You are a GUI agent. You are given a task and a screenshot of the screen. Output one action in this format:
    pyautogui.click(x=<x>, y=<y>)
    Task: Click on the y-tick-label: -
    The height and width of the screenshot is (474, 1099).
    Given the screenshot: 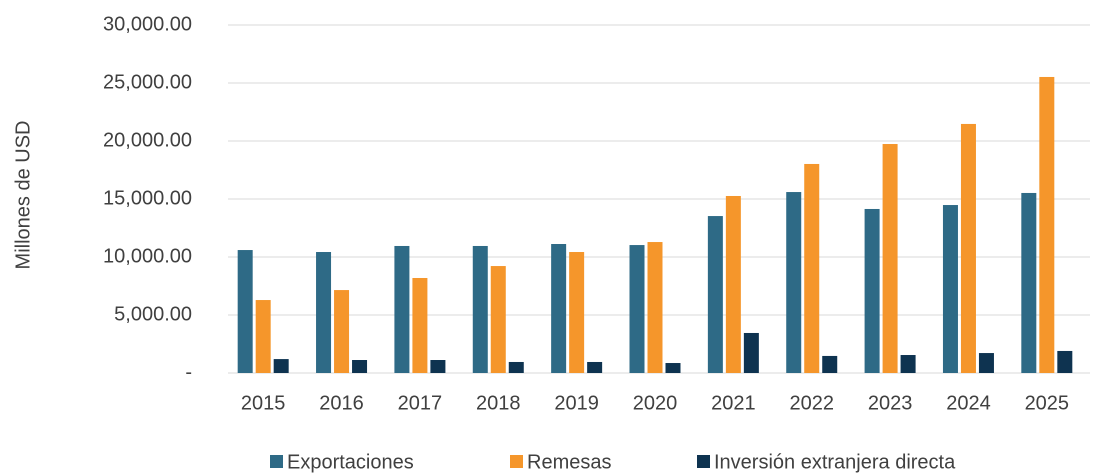 What is the action you would take?
    pyautogui.click(x=188, y=372)
    